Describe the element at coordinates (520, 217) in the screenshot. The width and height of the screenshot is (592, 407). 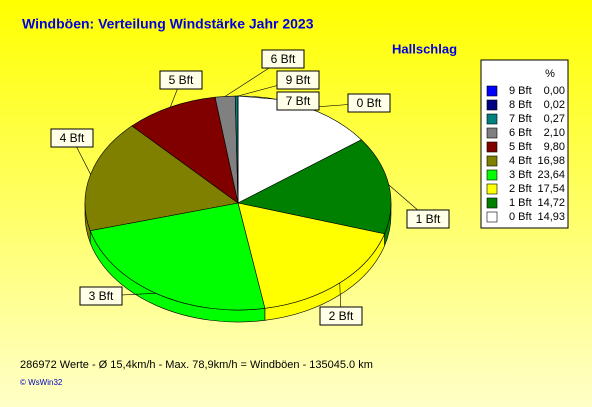
I see `legend-label: 0 Bft` at that location.